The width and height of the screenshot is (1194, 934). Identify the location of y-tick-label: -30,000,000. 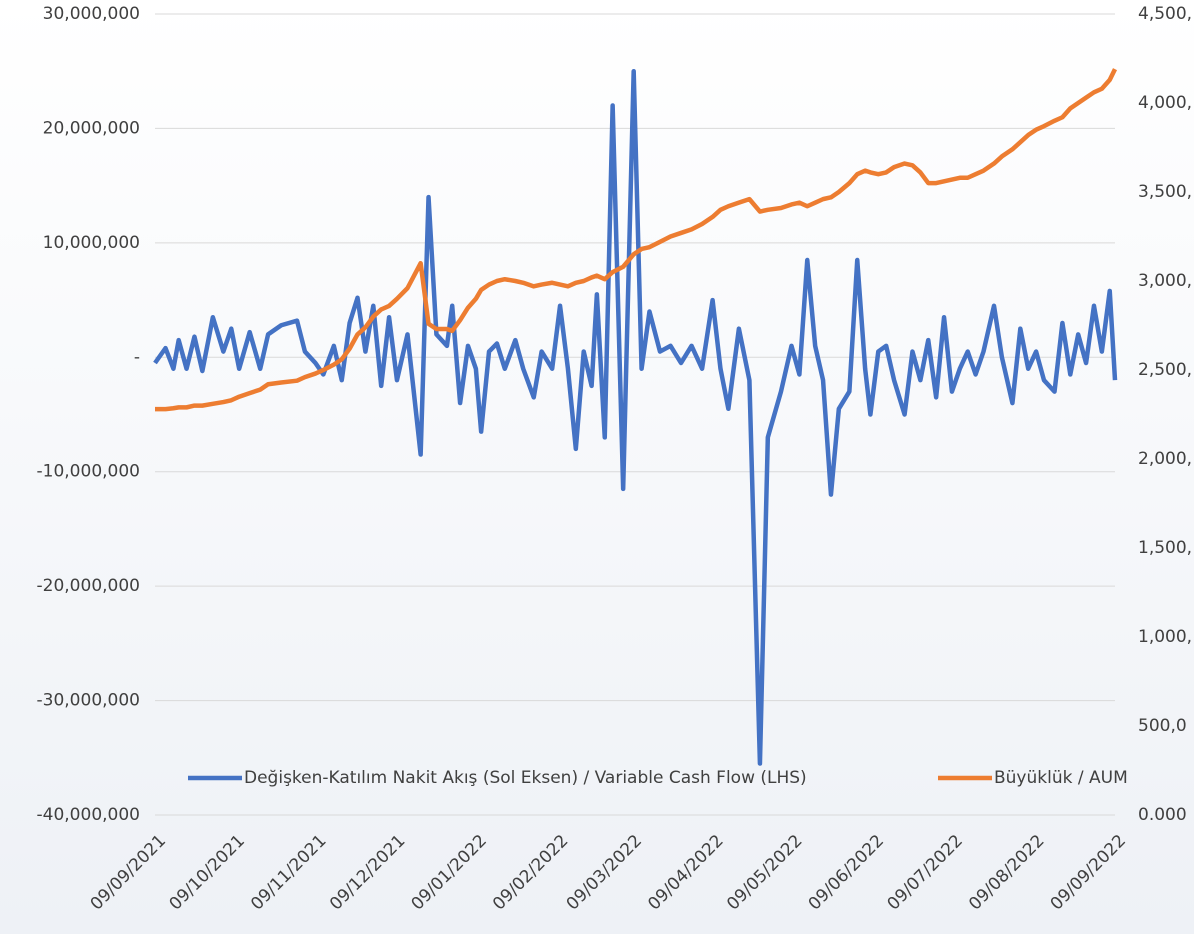
(88, 701).